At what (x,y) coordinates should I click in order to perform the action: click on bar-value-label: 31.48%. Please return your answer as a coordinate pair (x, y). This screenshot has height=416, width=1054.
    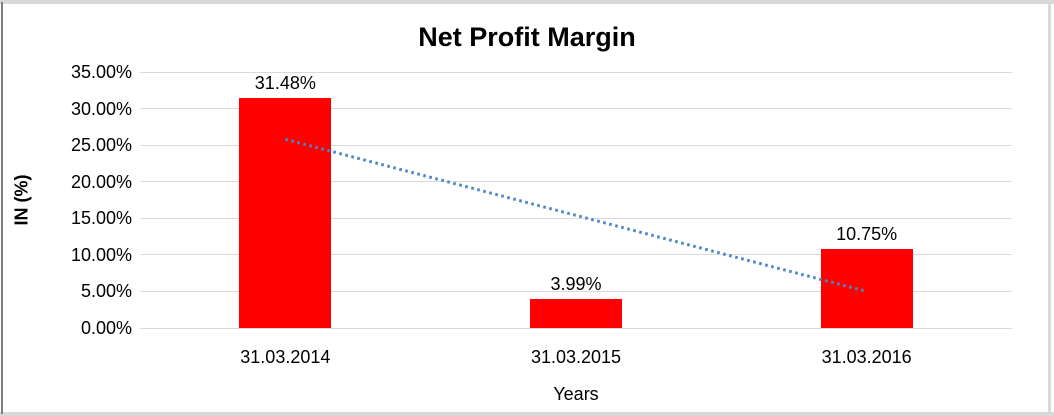
    Looking at the image, I should click on (285, 82).